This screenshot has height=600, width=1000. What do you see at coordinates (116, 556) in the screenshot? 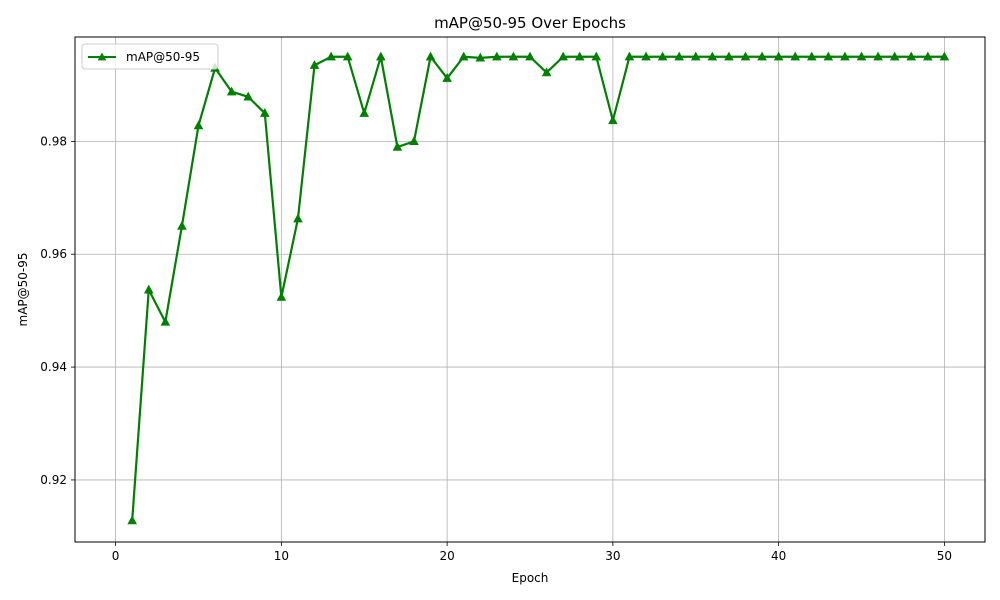
I see `x-tick-label: 0` at bounding box center [116, 556].